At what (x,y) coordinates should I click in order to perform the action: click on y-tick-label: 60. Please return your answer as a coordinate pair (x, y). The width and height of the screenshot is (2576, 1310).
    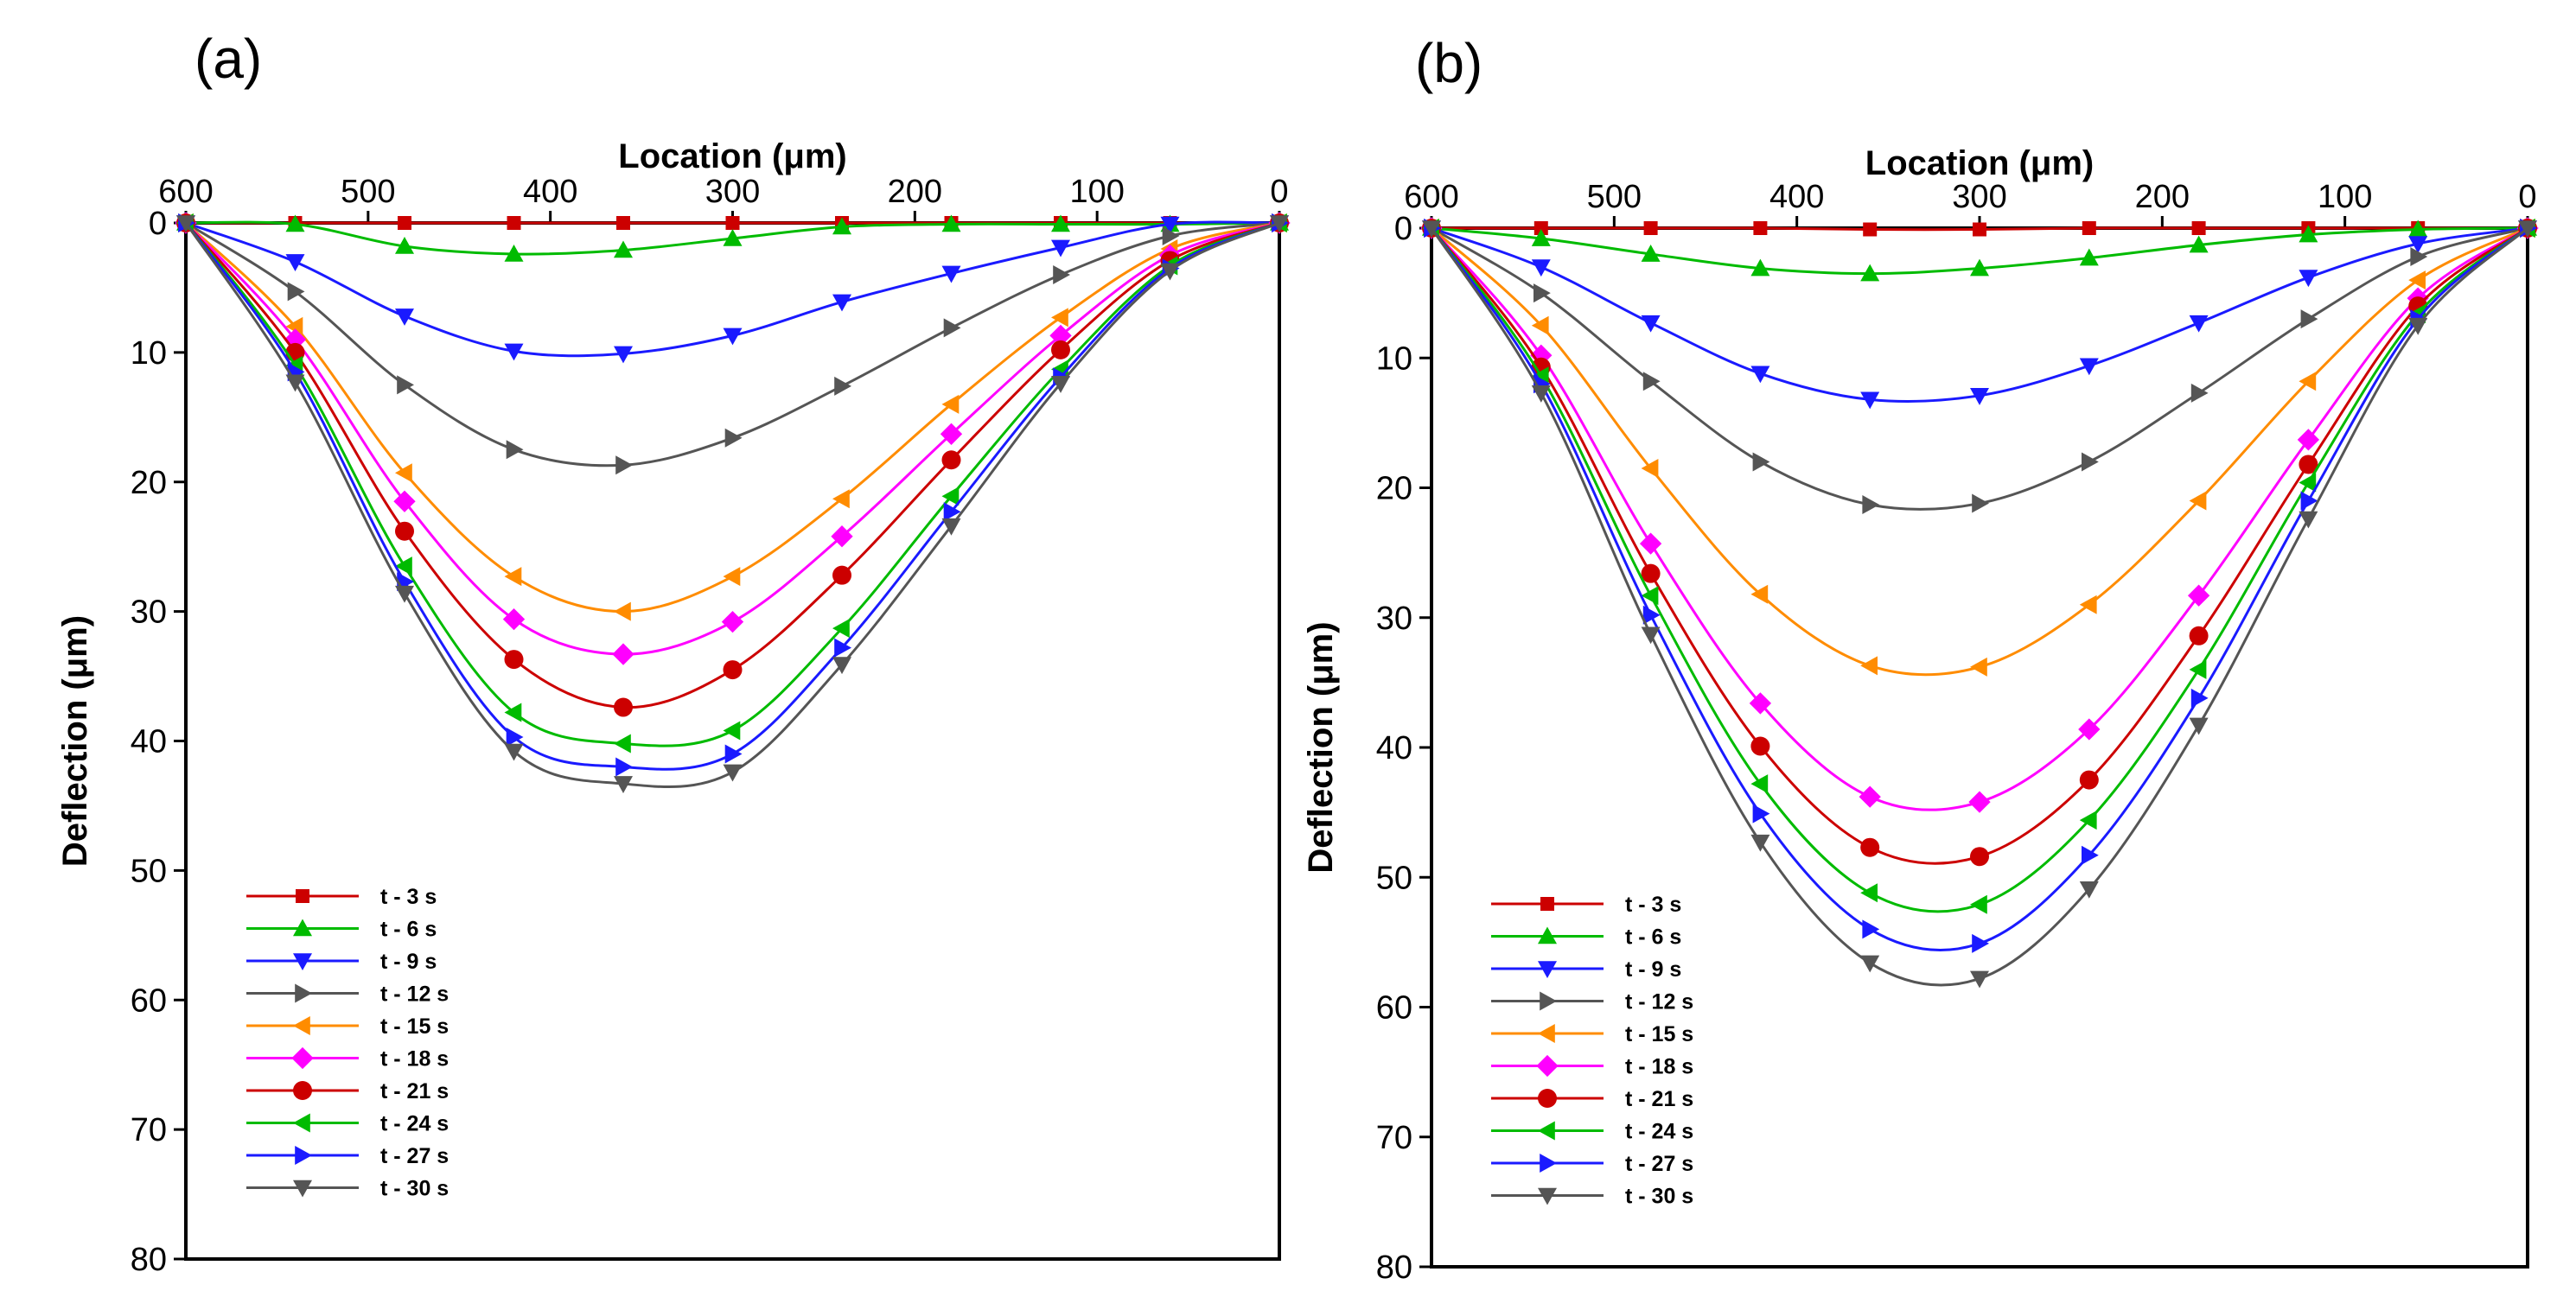
    Looking at the image, I should click on (1394, 1009).